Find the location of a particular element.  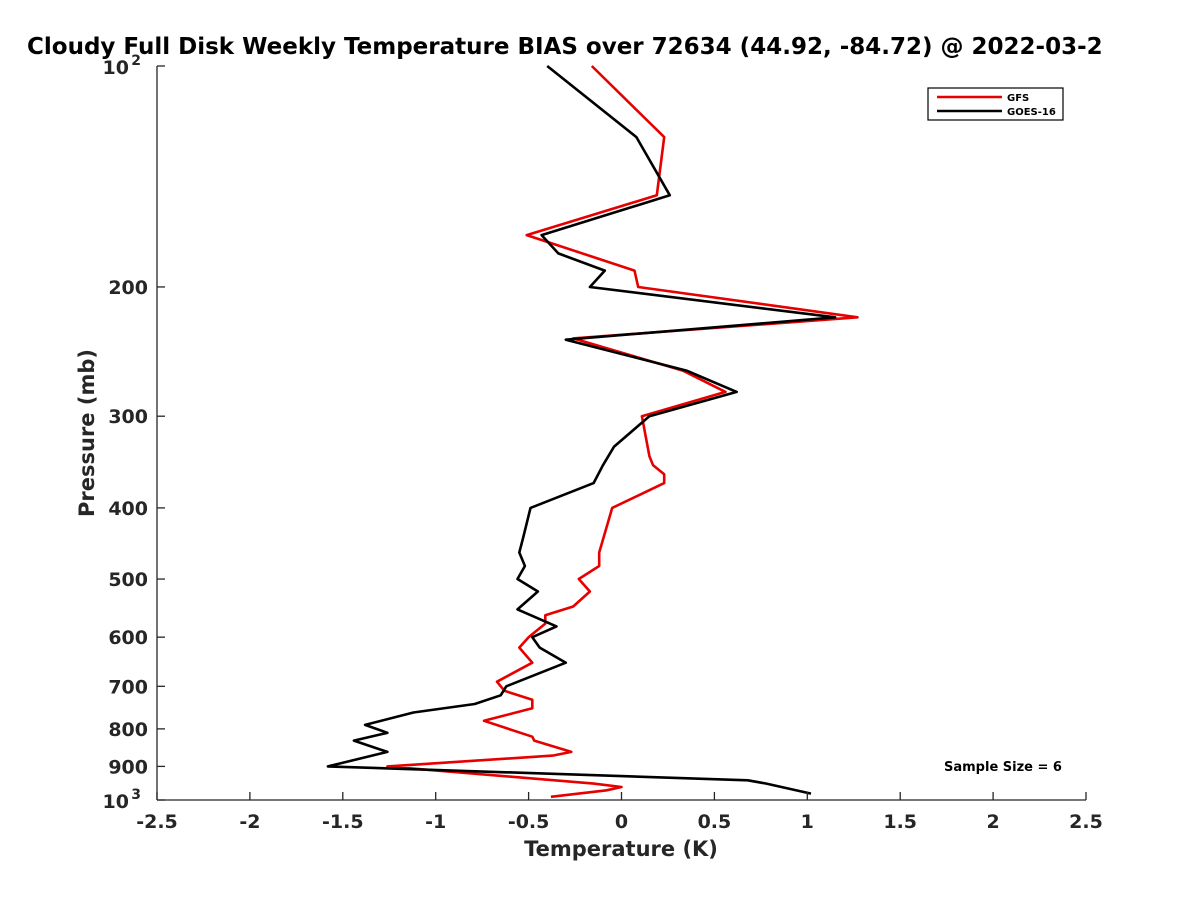

x-tick-label: 2.5 is located at coordinates (1086, 822).